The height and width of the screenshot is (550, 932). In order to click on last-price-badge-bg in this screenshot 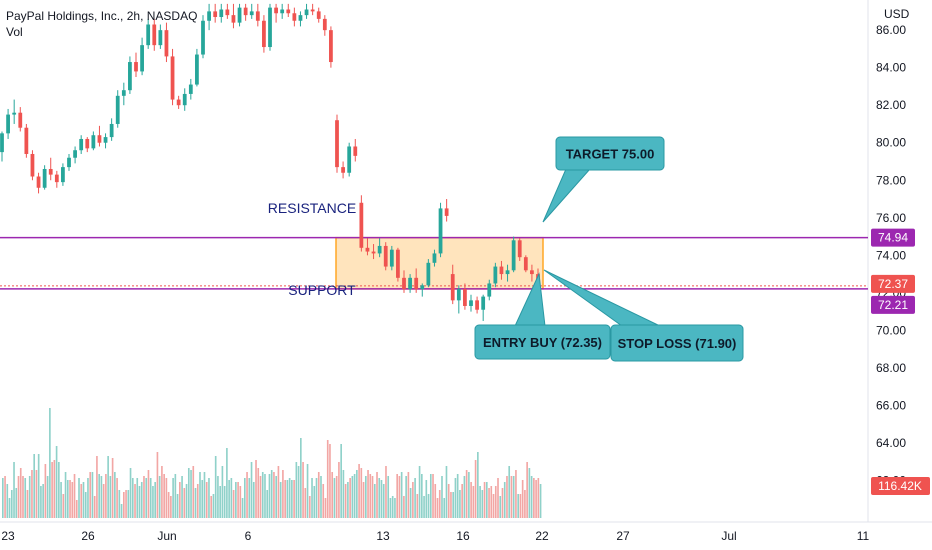, I will do `click(893, 283)`.